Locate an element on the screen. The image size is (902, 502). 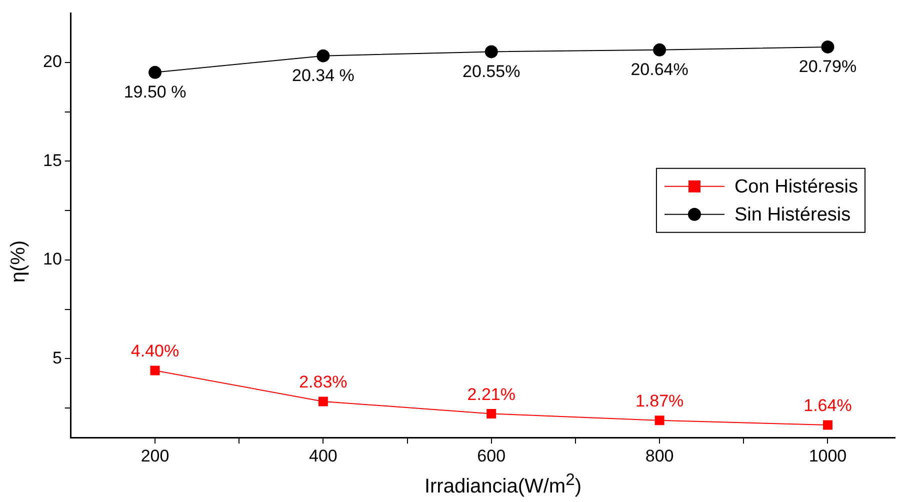
x-tick-label: 800 is located at coordinates (659, 456).